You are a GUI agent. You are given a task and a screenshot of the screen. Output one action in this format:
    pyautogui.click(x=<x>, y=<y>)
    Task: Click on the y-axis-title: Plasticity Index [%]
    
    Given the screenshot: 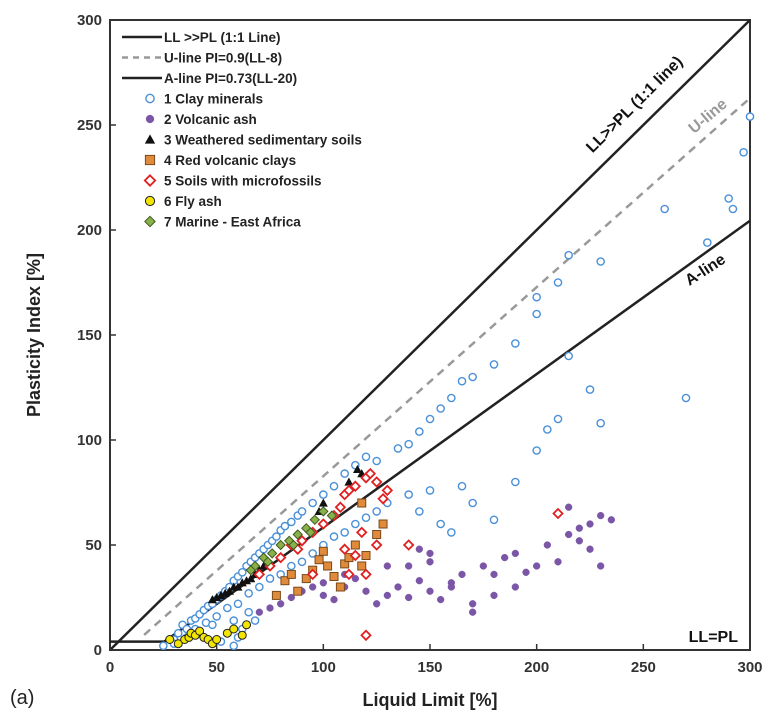 What is the action you would take?
    pyautogui.click(x=34, y=335)
    